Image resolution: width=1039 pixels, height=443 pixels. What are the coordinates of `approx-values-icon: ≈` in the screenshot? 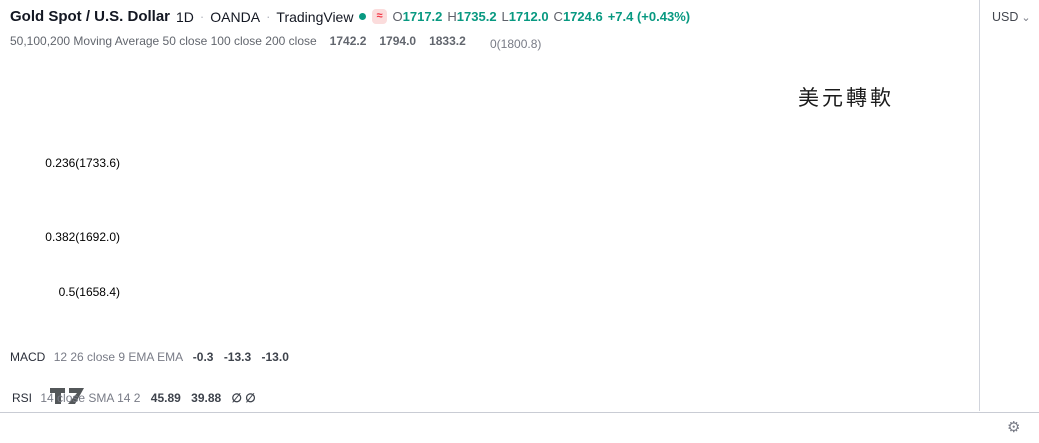 It's located at (379, 16).